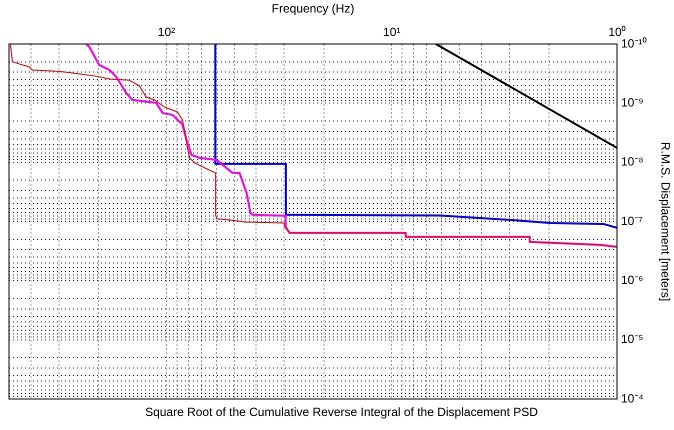 The image size is (674, 430). Describe the element at coordinates (632, 279) in the screenshot. I see `y-tick-label: 10⁻⁶` at that location.